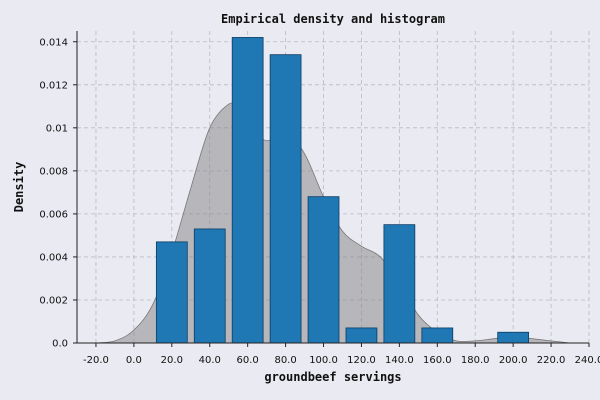  I want to click on x-tick-label: 240.0, so click(587, 360).